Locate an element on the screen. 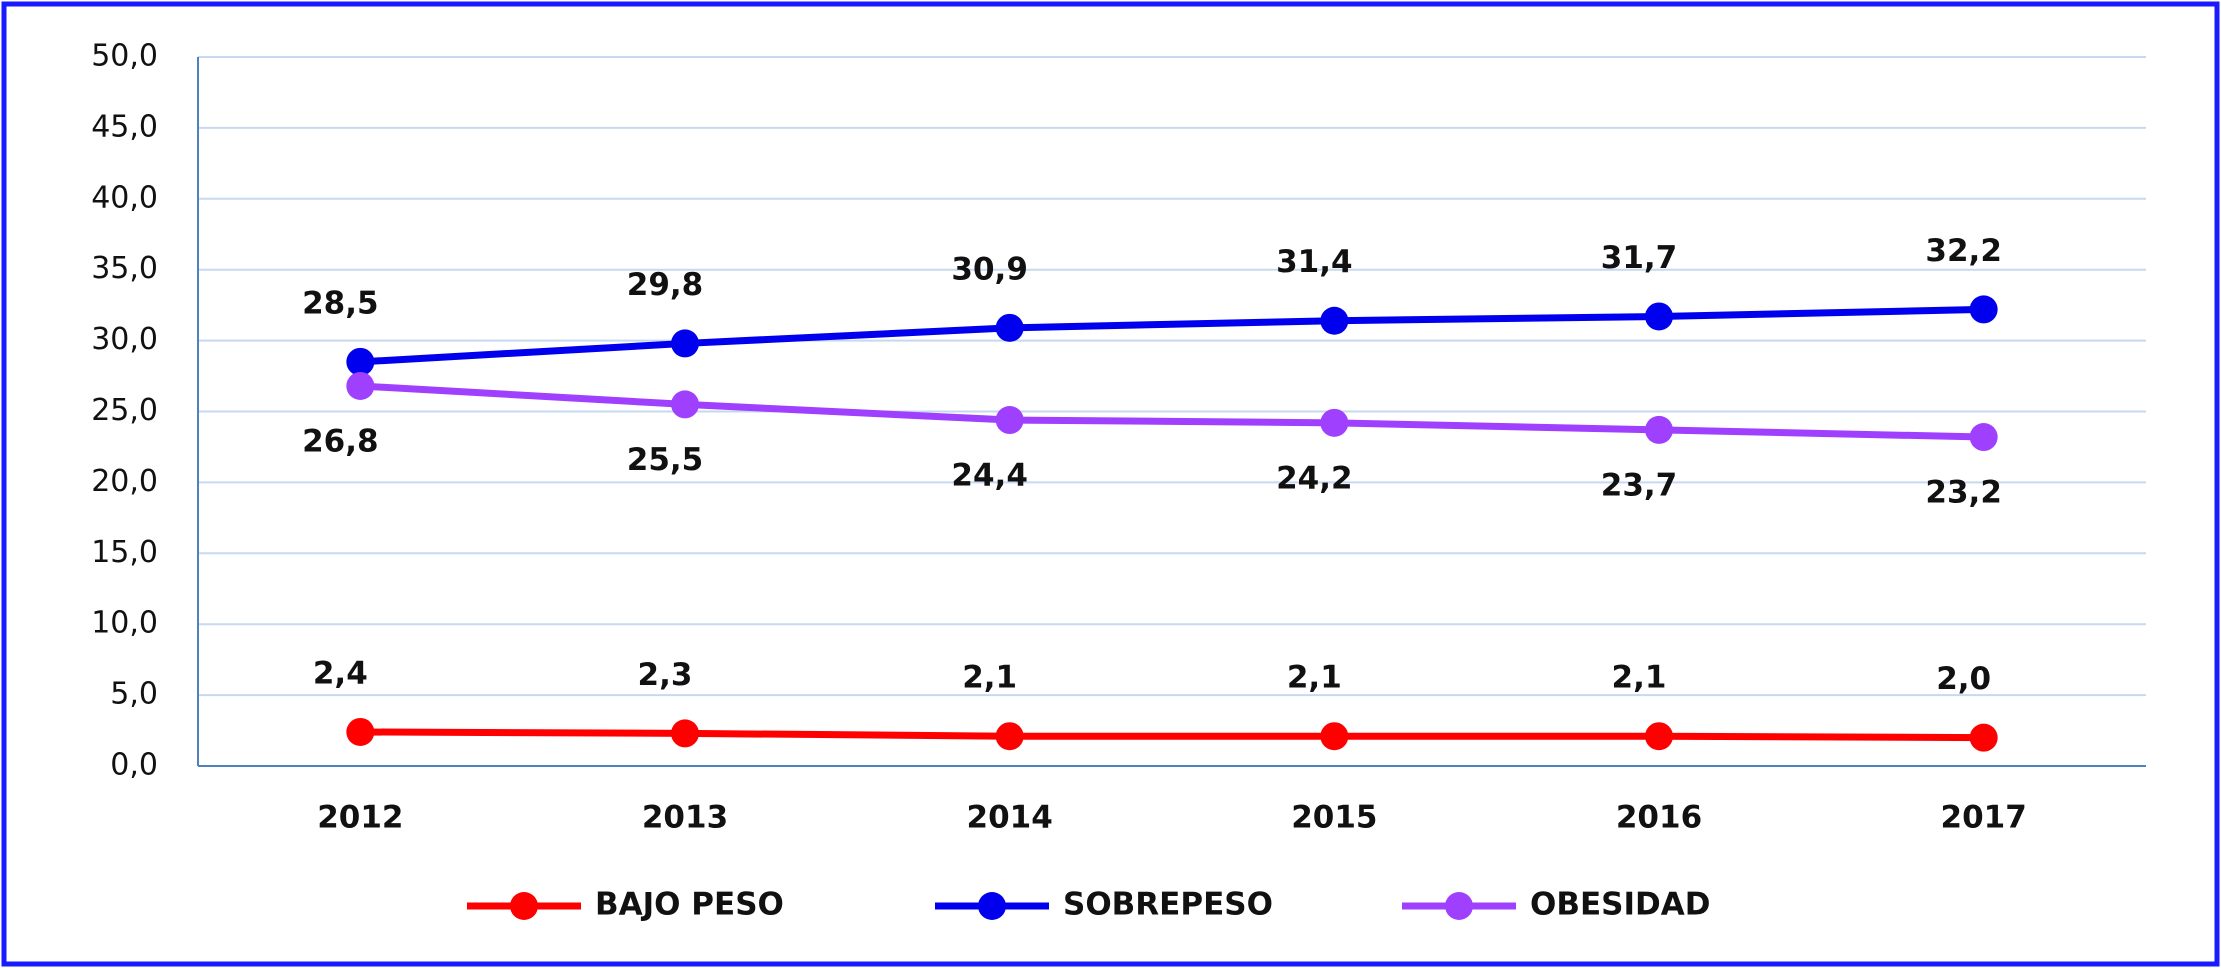 Image resolution: width=2221 pixels, height=968 pixels. x-tick-label: 2017 is located at coordinates (1984, 818).